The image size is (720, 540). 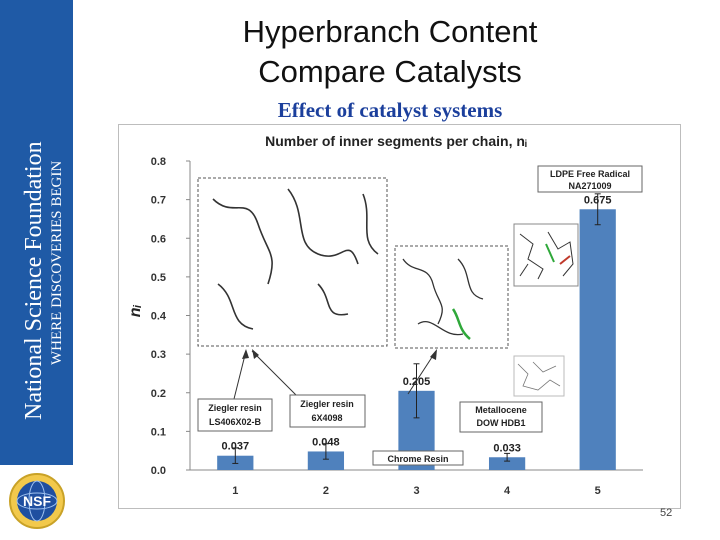 I want to click on annotation-metallocene: Metallocene DOW HDB1, so click(x=501, y=417).